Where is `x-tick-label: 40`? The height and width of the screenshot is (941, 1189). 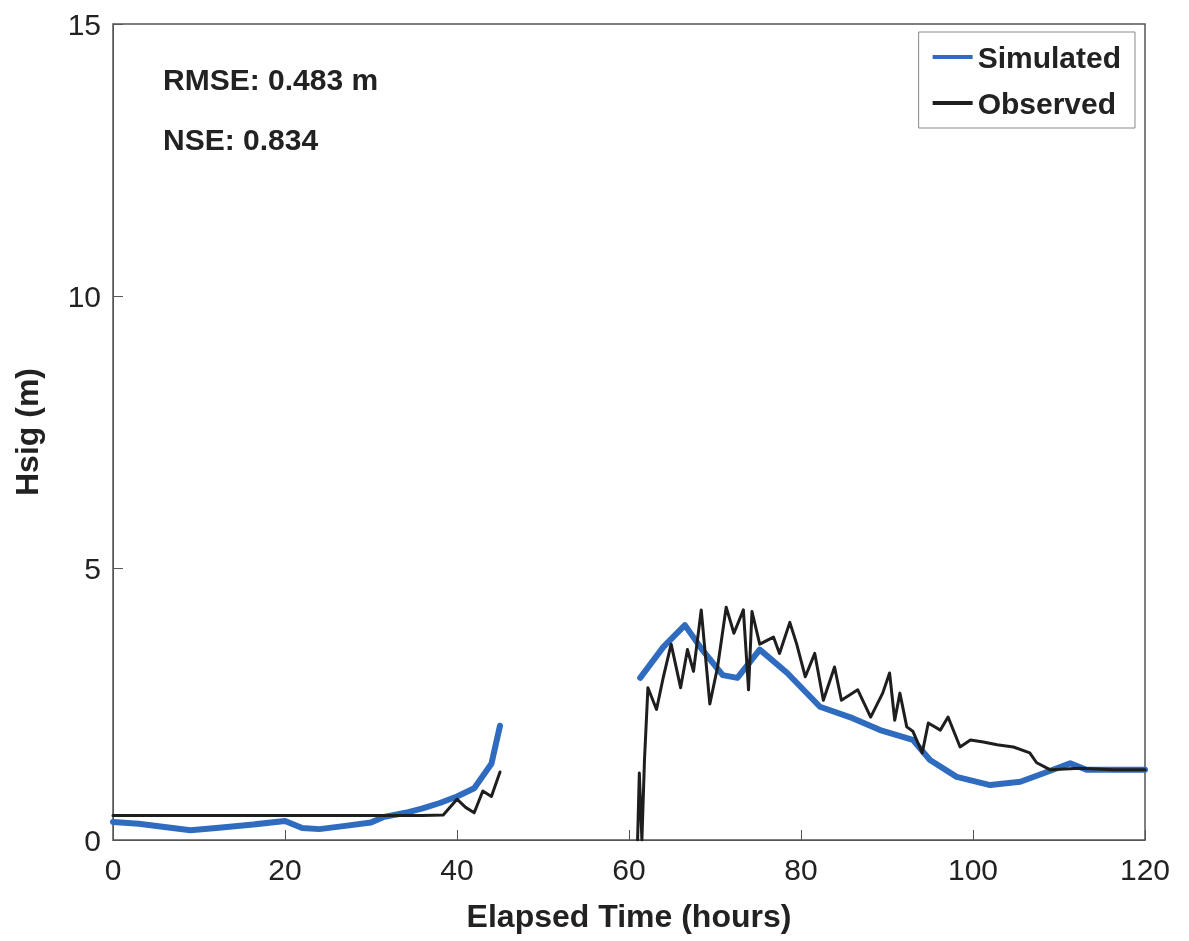
x-tick-label: 40 is located at coordinates (457, 869).